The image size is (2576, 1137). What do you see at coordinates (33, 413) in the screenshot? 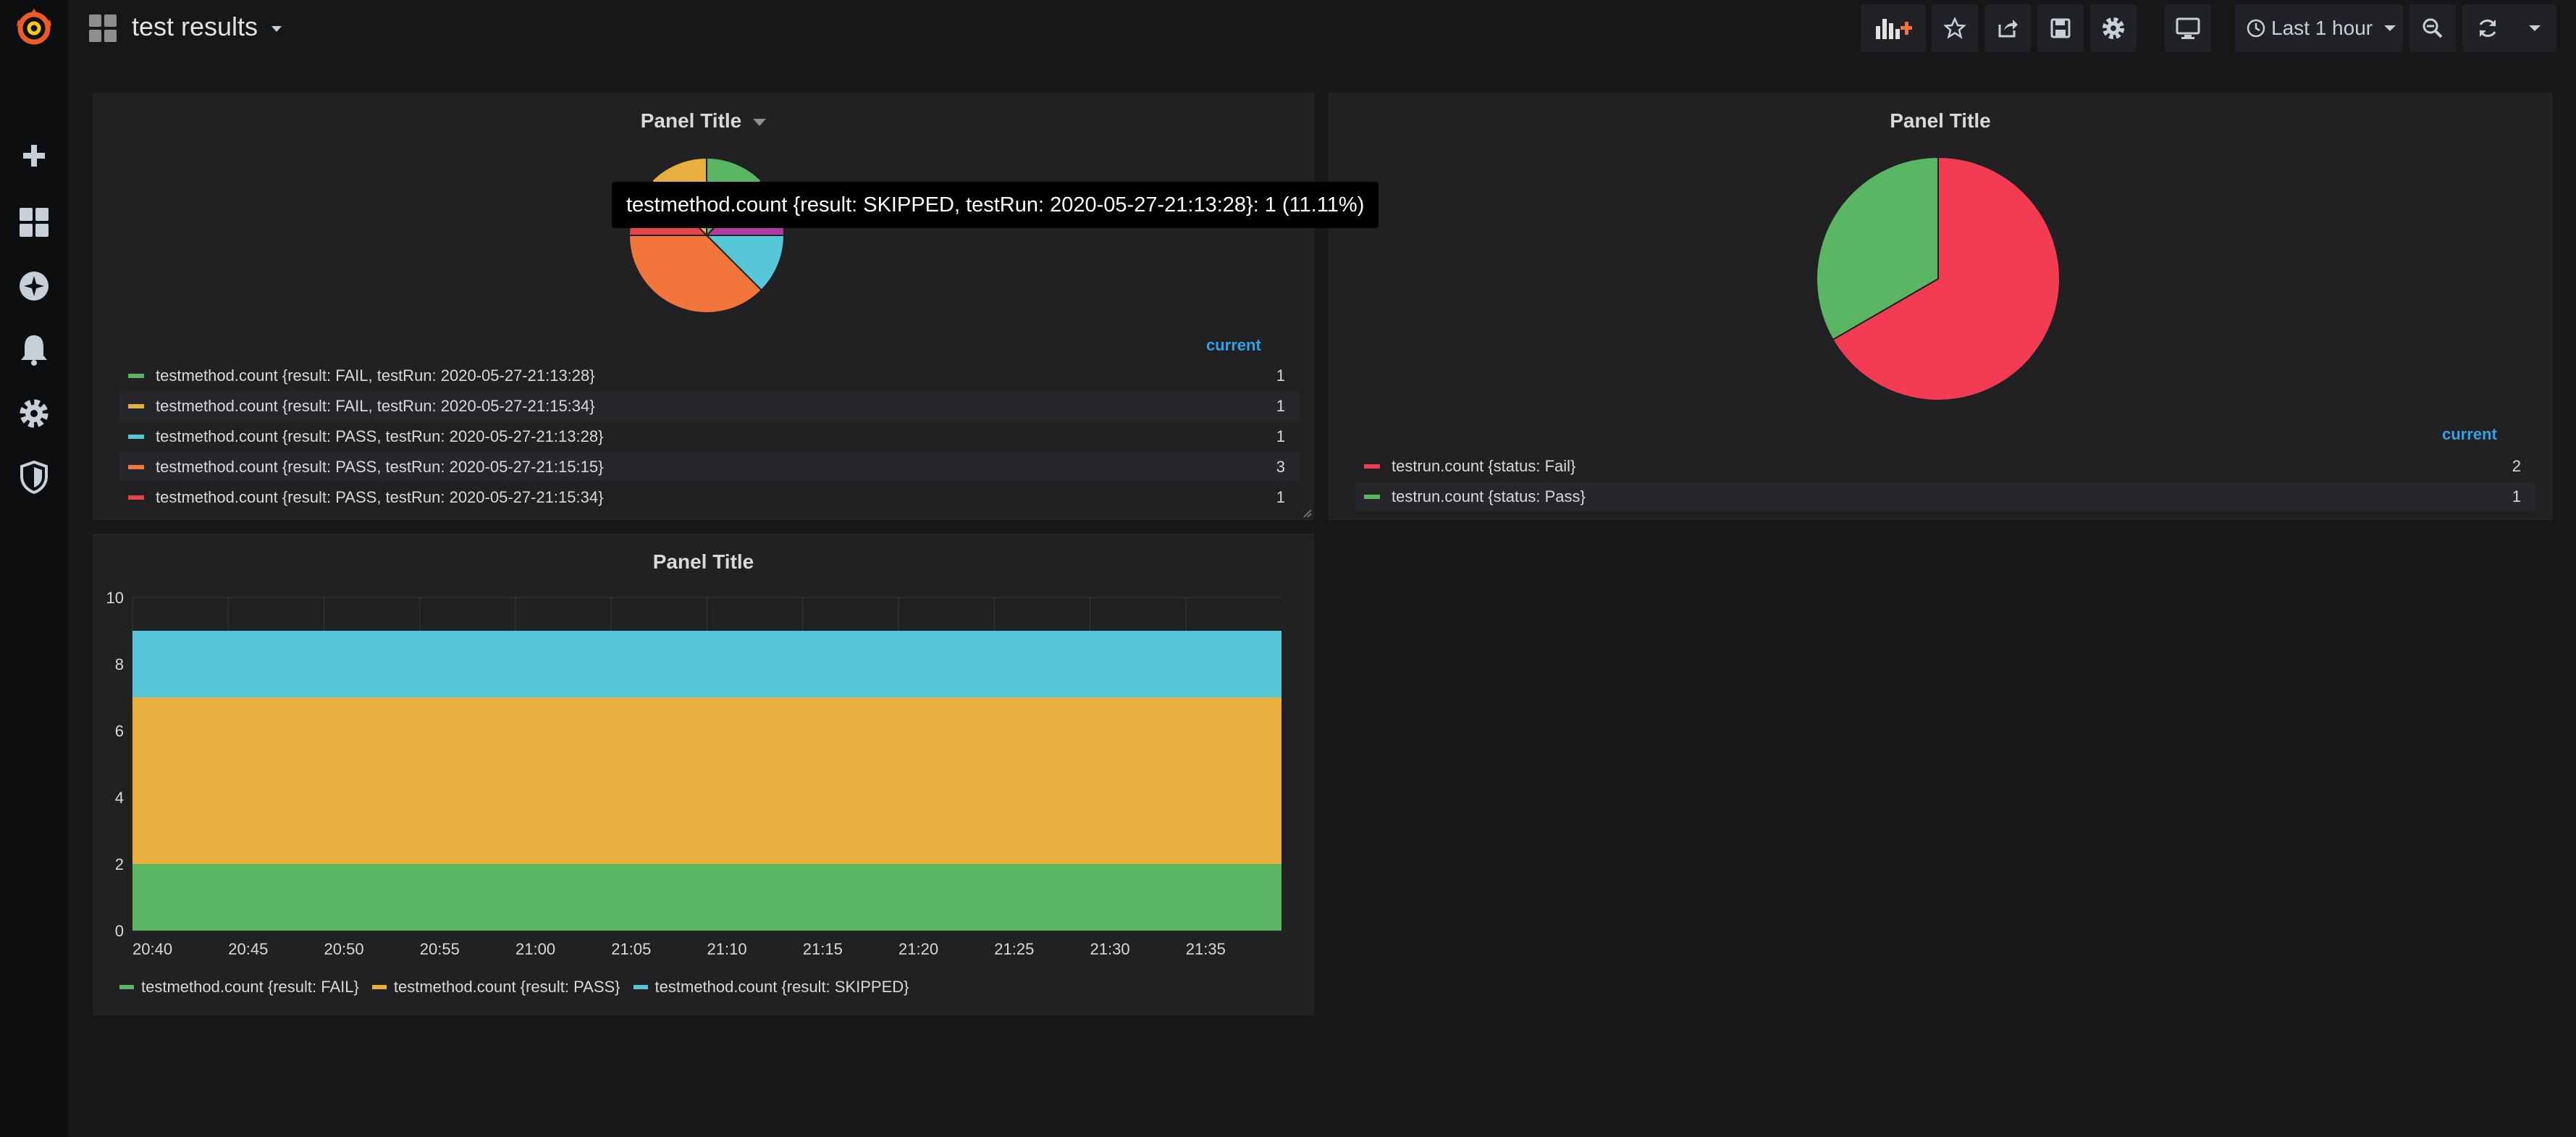
I see `configuration-gear-icon` at bounding box center [33, 413].